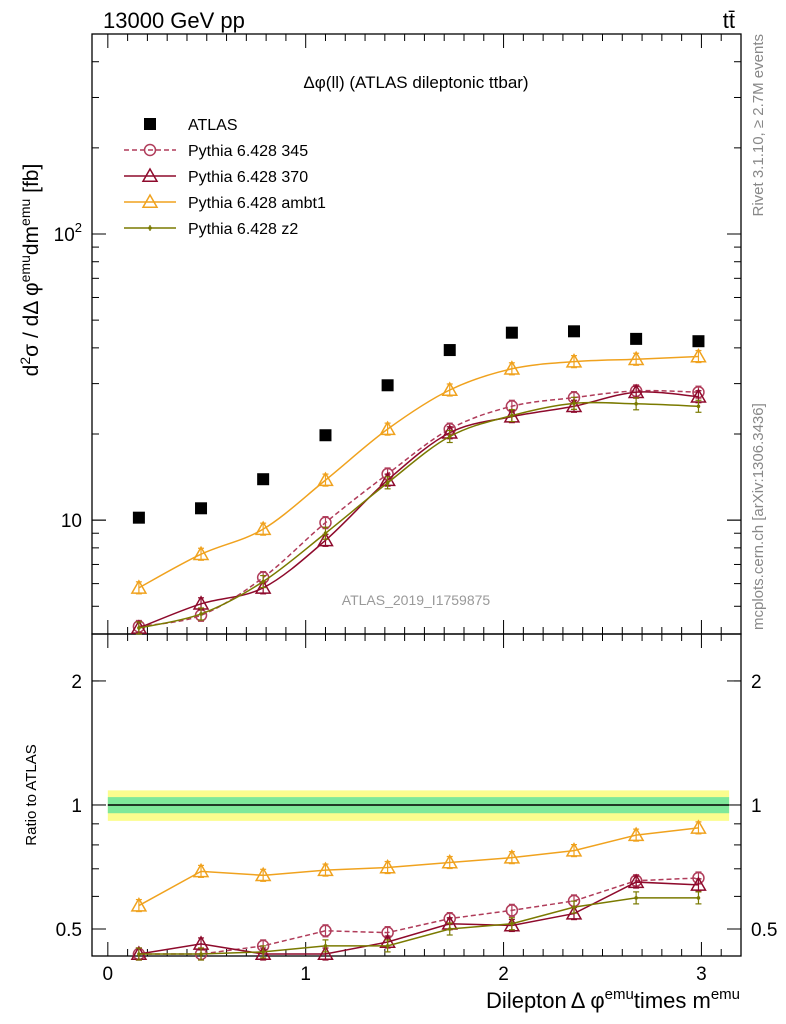 The width and height of the screenshot is (786, 1024). Describe the element at coordinates (248, 177) in the screenshot. I see `legend-label: Pythia 6.428 370` at that location.